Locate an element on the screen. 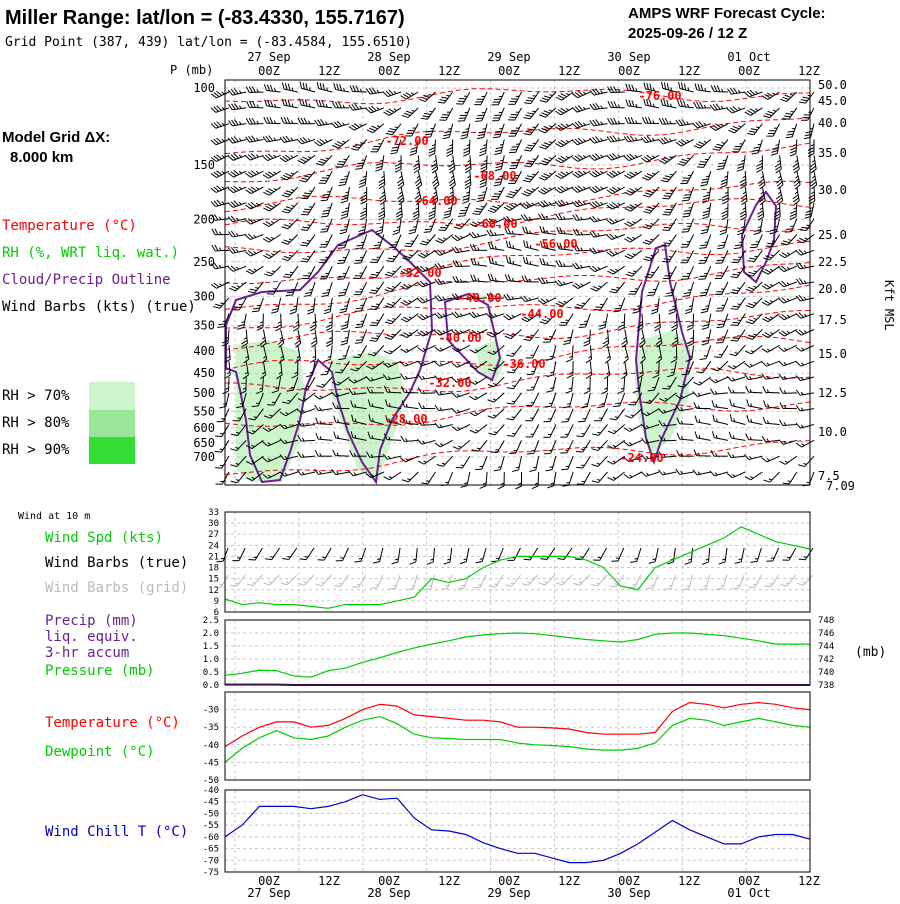 This screenshot has width=900, height=904. legend-swatch-rh70 is located at coordinates (112, 396).